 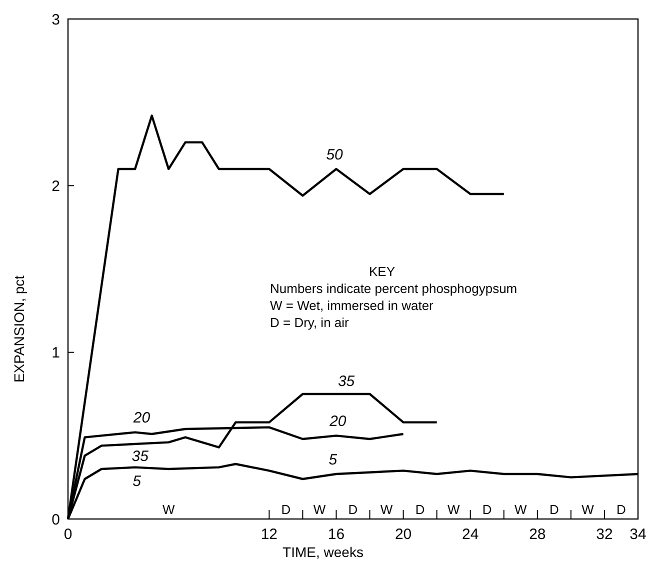 I want to click on x-tick-label: 20, so click(x=403, y=534).